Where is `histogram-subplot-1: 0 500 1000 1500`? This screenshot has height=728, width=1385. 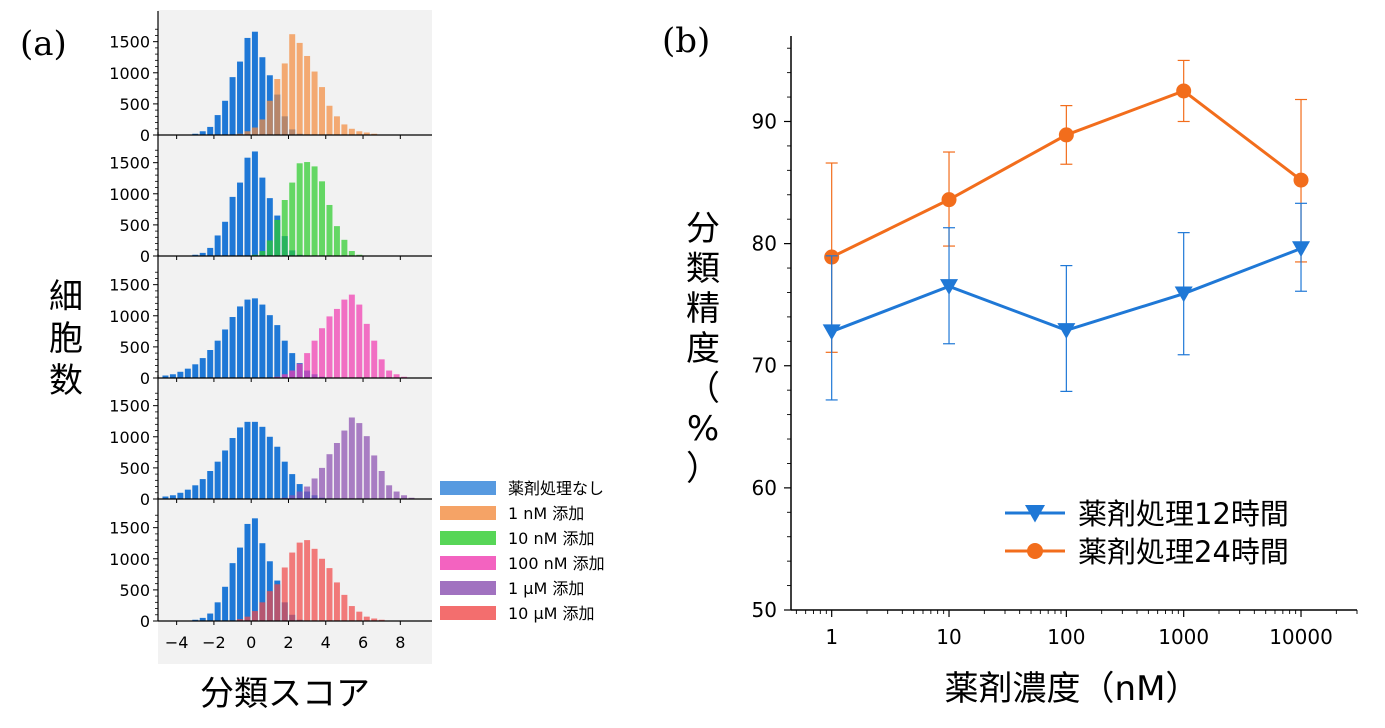 histogram-subplot-1: 0 500 1000 1500 is located at coordinates (270, 78).